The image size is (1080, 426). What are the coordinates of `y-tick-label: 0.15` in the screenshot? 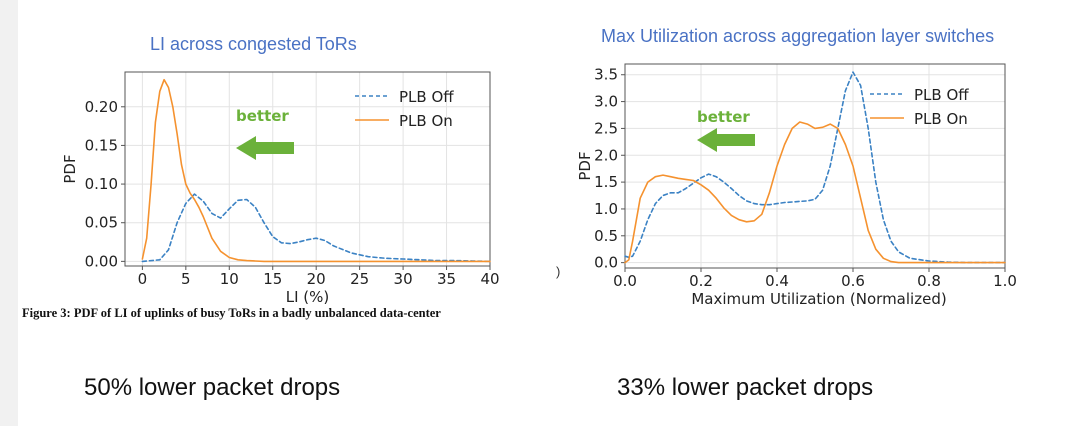 It's located at (101, 145).